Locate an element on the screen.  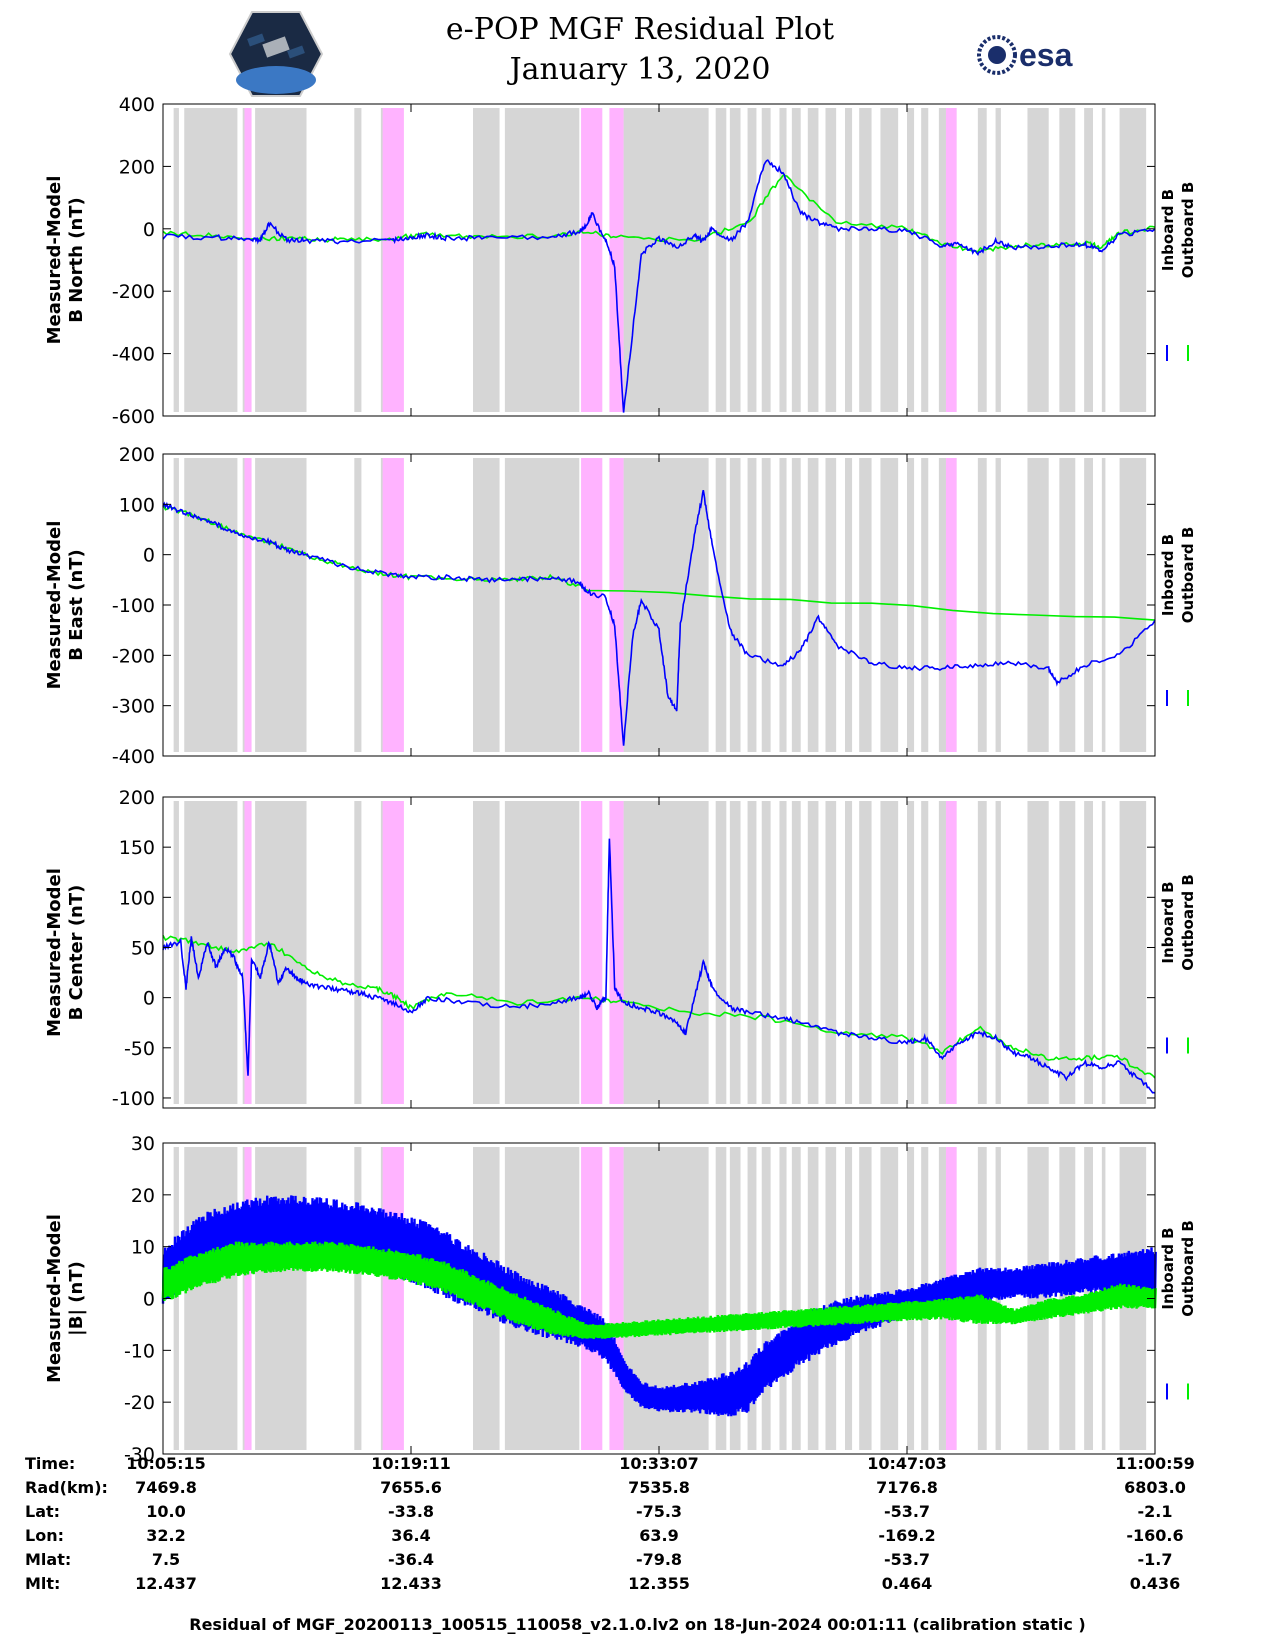
y-tick-label: 10 is located at coordinates (143, 1248).